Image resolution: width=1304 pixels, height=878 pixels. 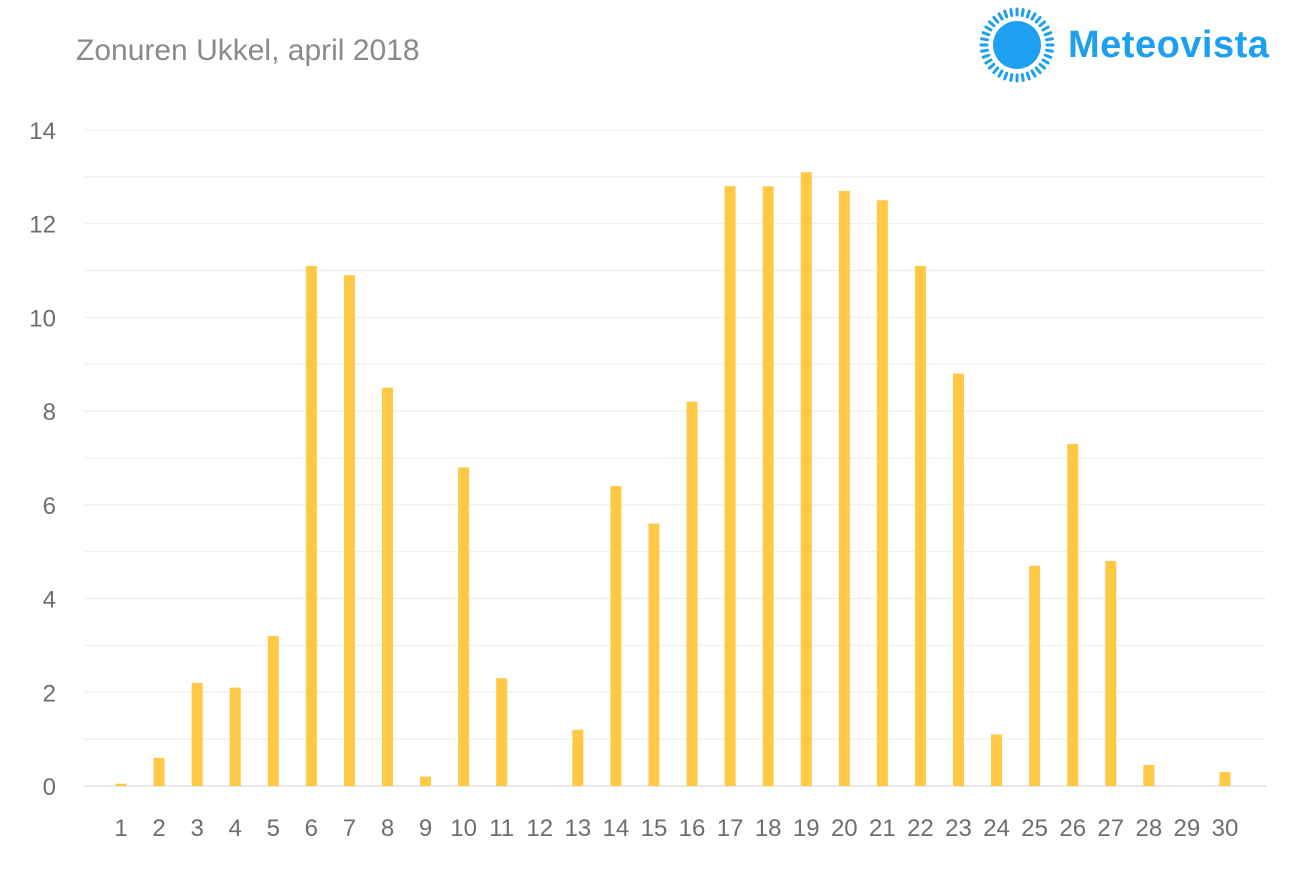 What do you see at coordinates (349, 828) in the screenshot?
I see `x-tick-label: 7` at bounding box center [349, 828].